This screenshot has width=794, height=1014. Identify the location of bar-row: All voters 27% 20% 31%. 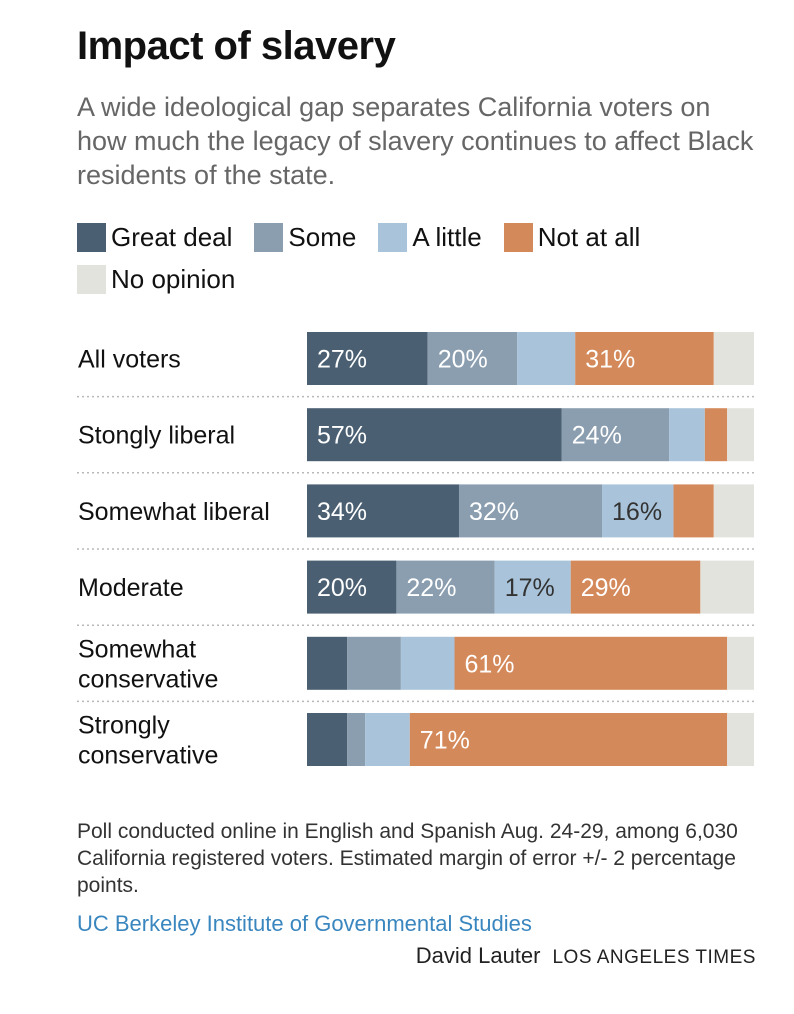
(415, 365).